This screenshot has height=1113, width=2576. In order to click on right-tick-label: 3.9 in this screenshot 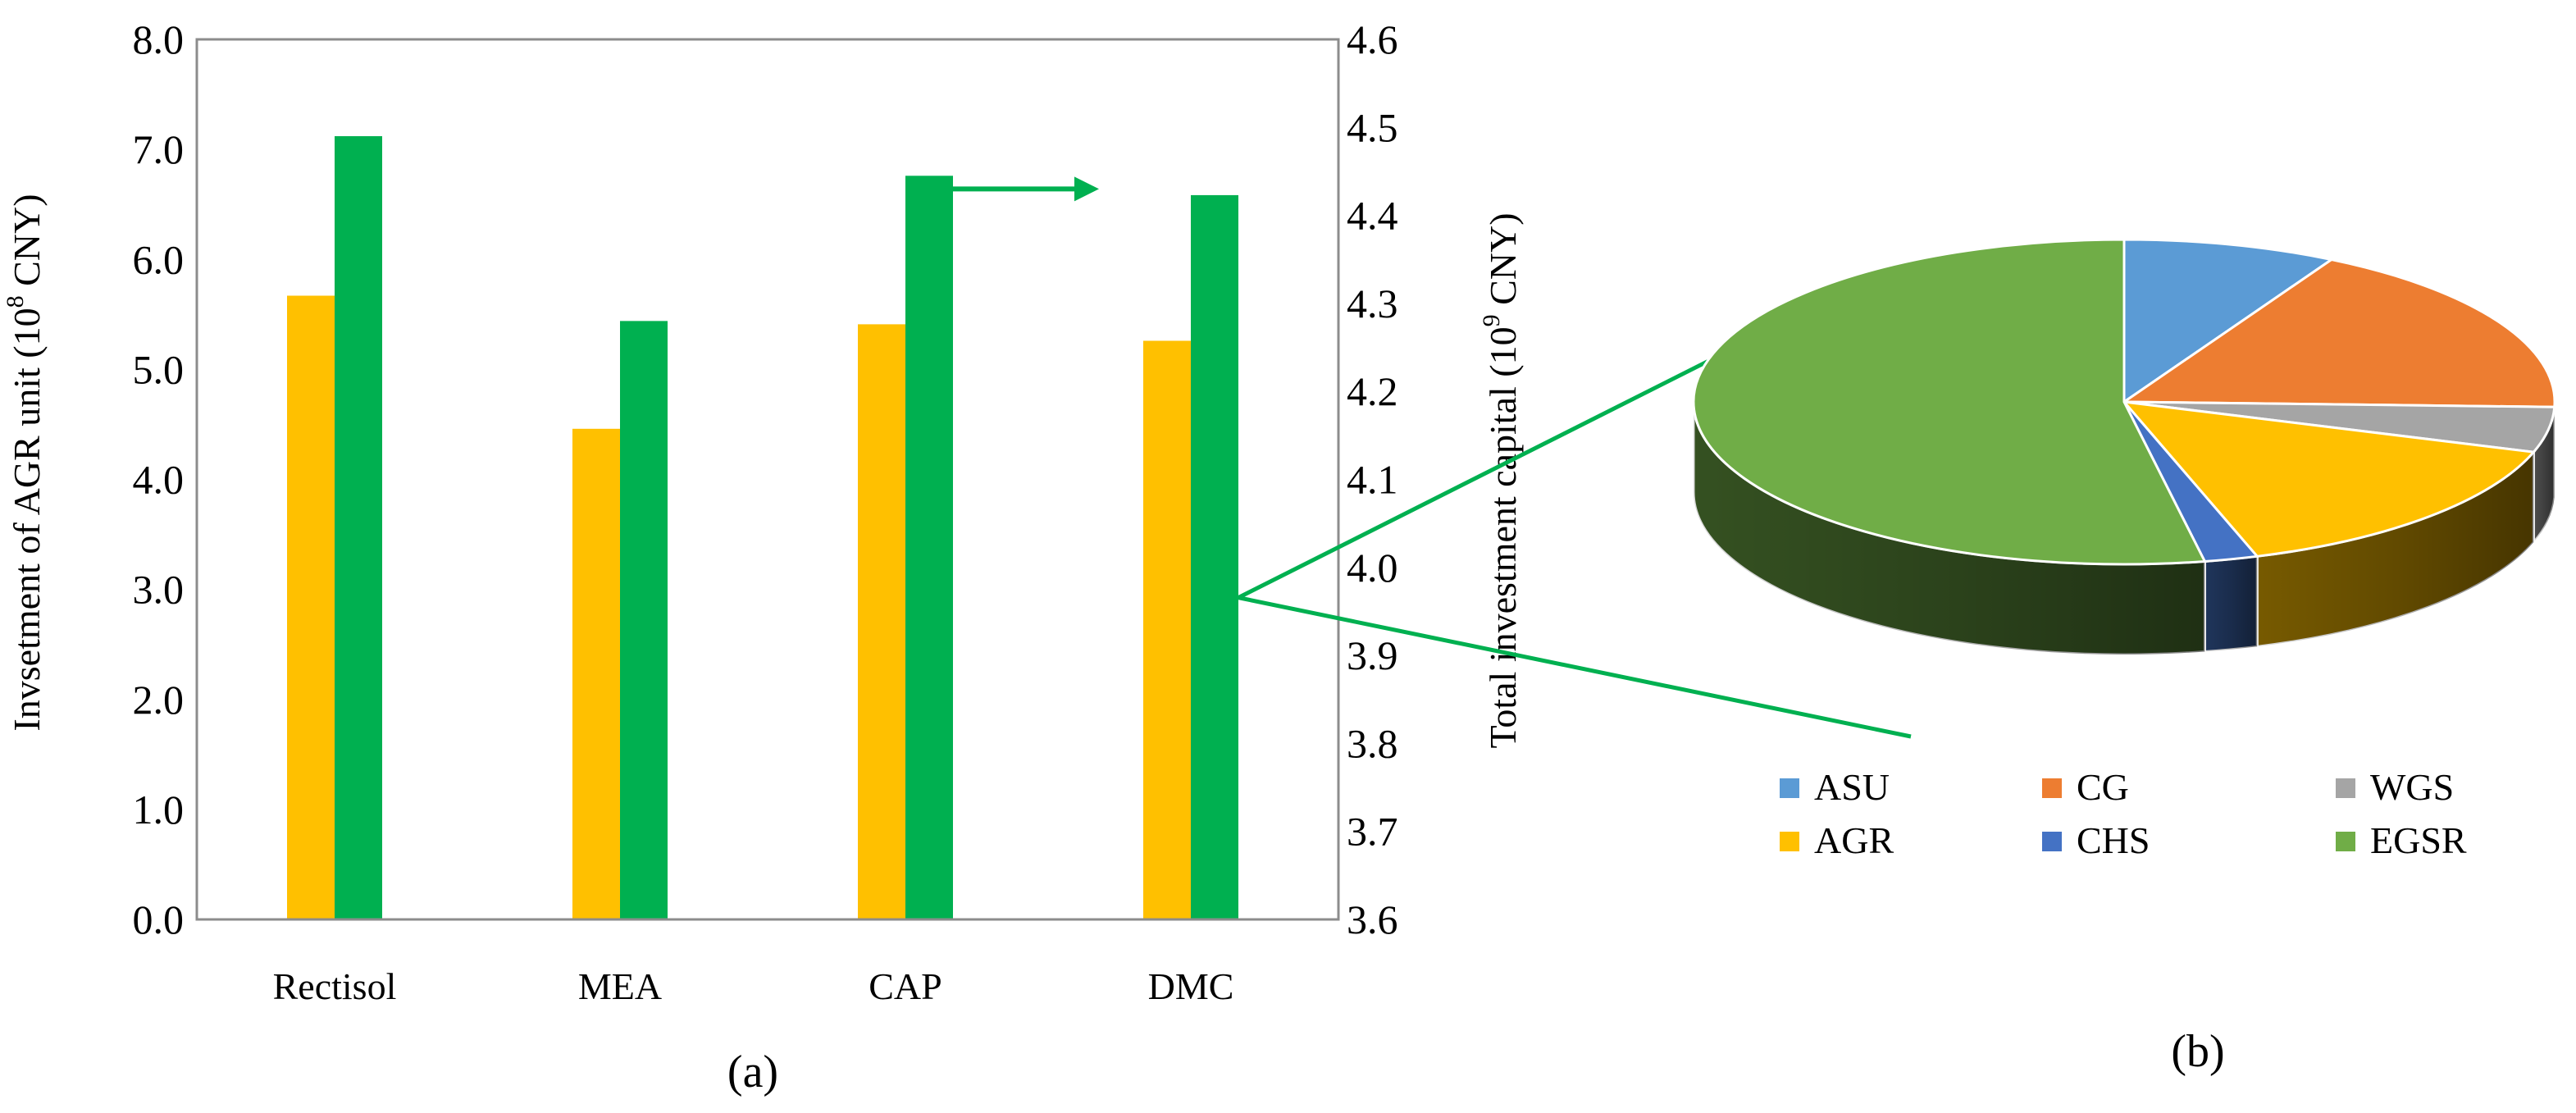, I will do `click(1372, 655)`.